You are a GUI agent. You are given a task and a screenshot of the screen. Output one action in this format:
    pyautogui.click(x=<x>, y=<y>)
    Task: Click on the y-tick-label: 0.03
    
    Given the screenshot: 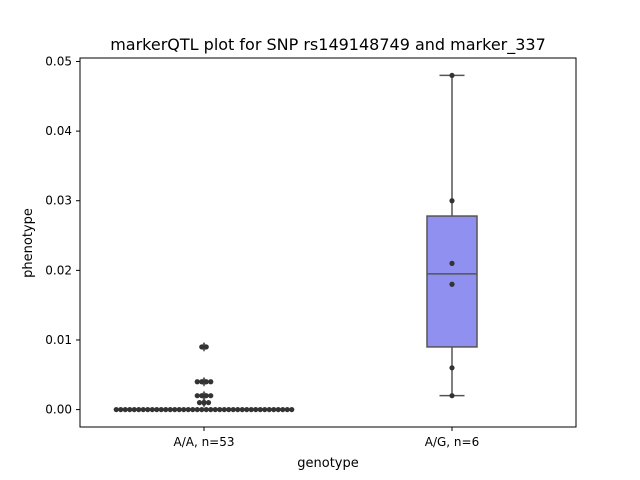 What is the action you would take?
    pyautogui.click(x=58, y=201)
    